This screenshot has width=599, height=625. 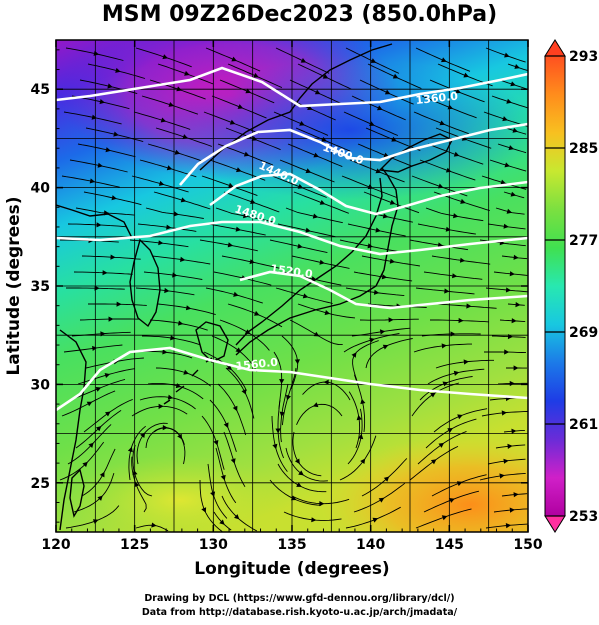 What do you see at coordinates (40, 90) in the screenshot?
I see `y-tick-label: 45` at bounding box center [40, 90].